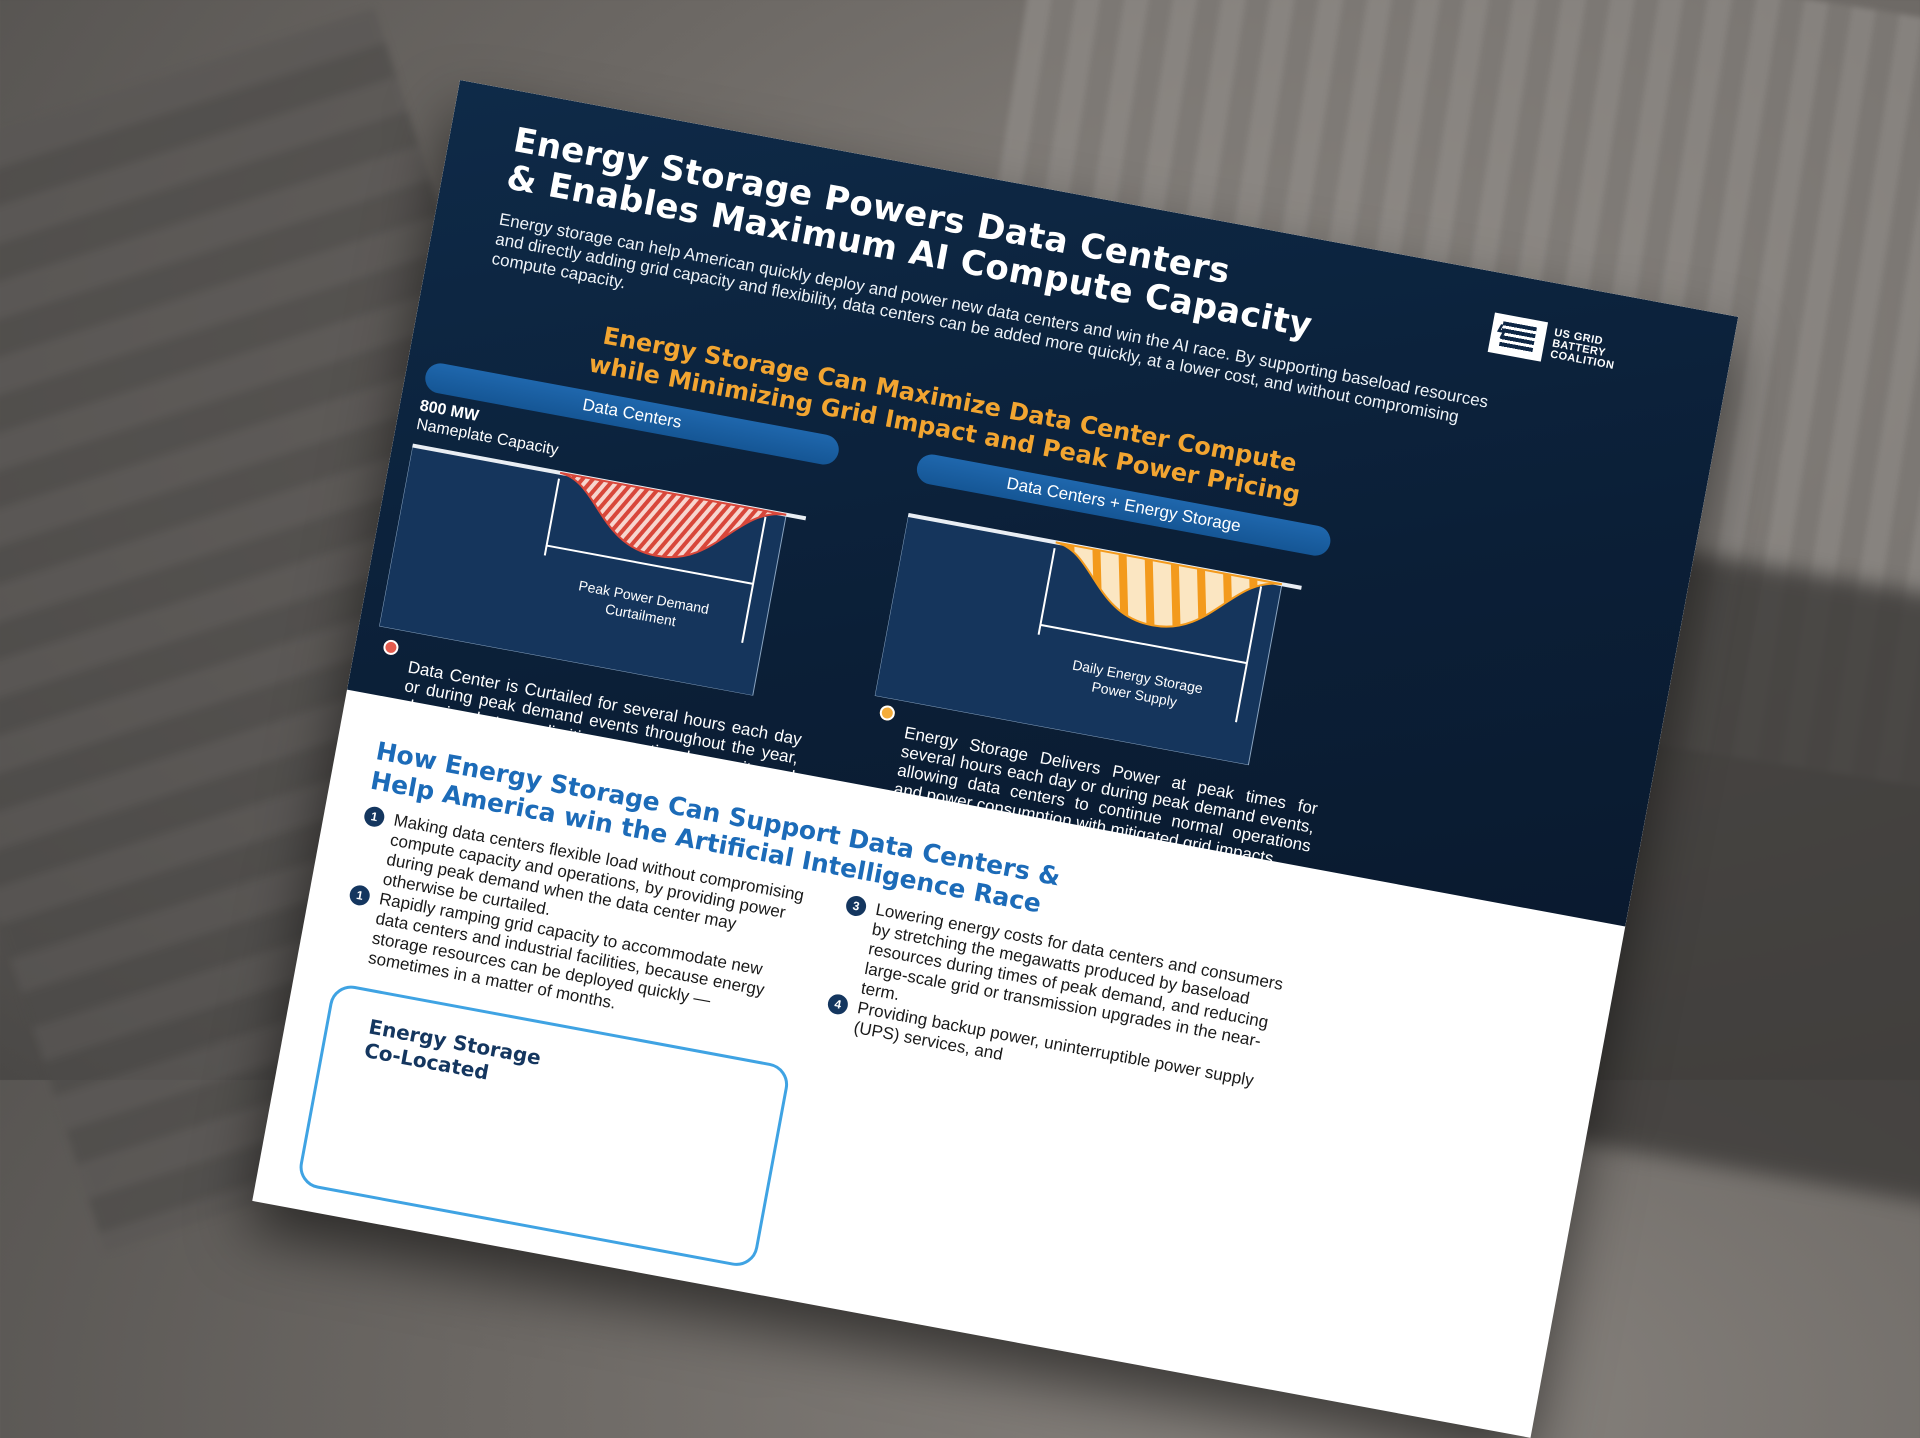  Describe the element at coordinates (856, 906) in the screenshot. I see `item-number-badge: 3` at that location.